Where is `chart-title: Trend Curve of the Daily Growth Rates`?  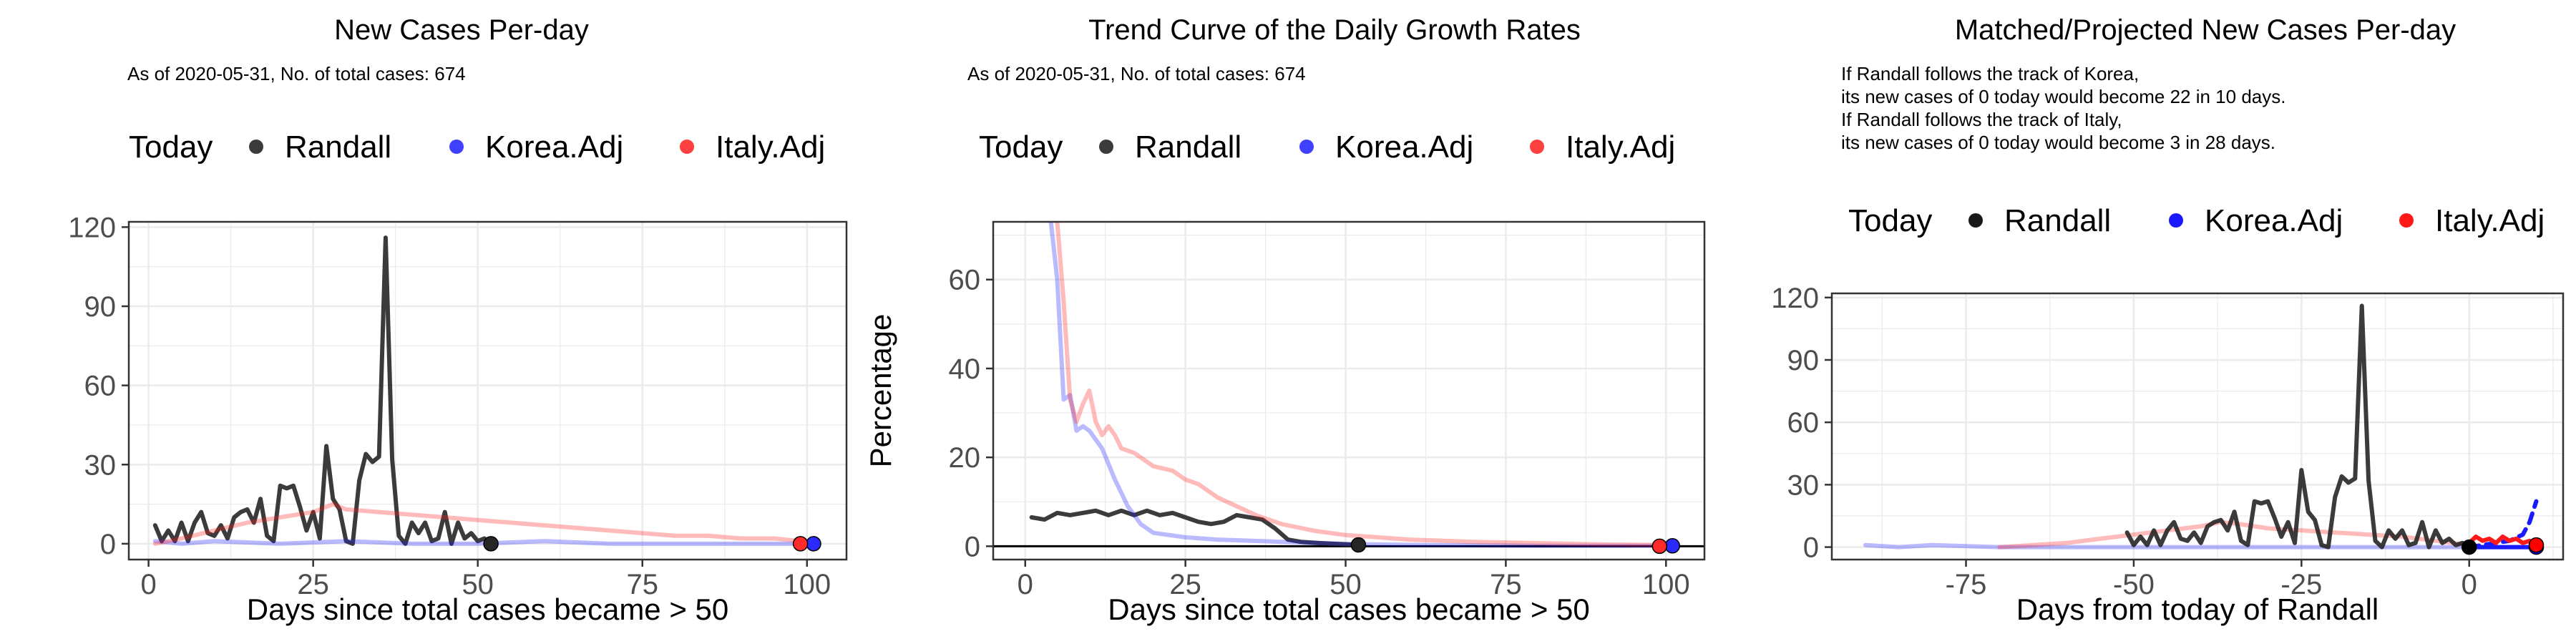 chart-title: Trend Curve of the Daily Growth Rates is located at coordinates (1334, 30).